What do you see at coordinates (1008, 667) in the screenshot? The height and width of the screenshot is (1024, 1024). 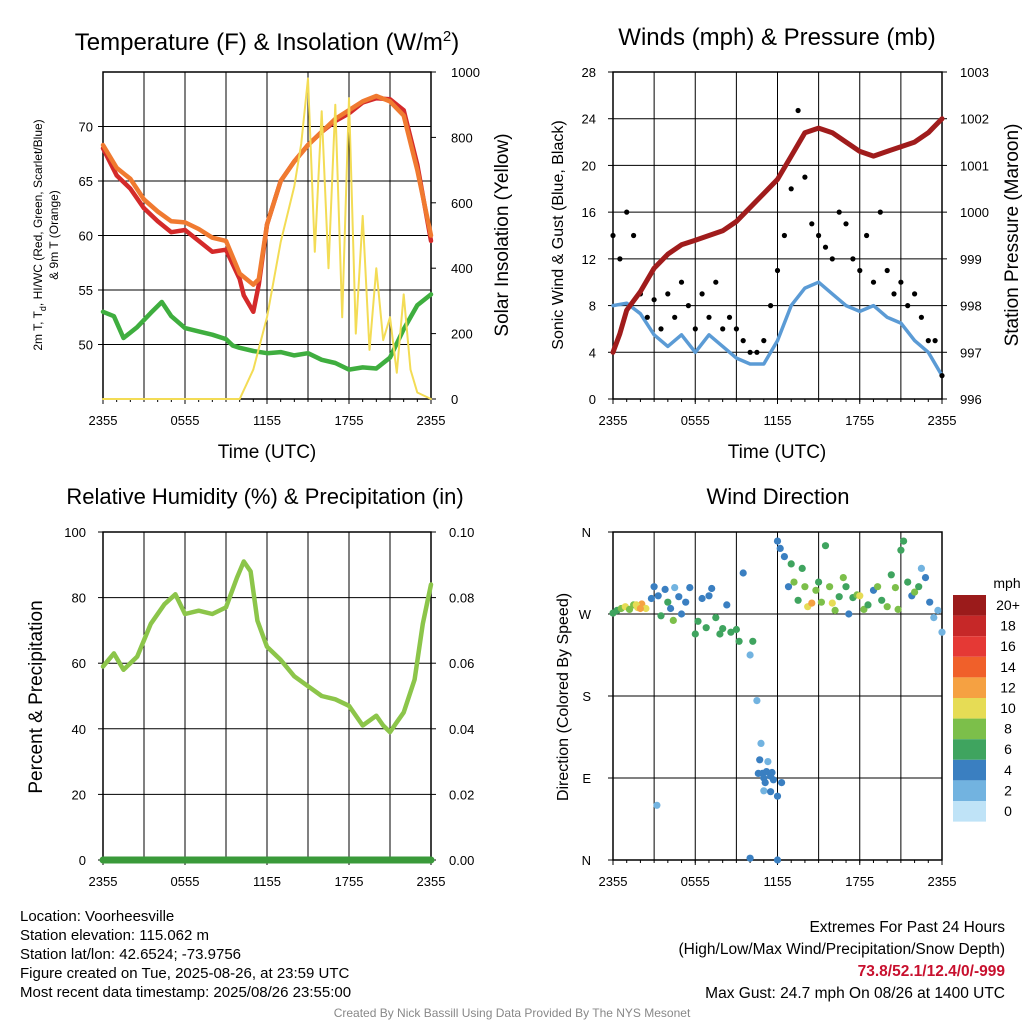 I see `legend-label: 14` at bounding box center [1008, 667].